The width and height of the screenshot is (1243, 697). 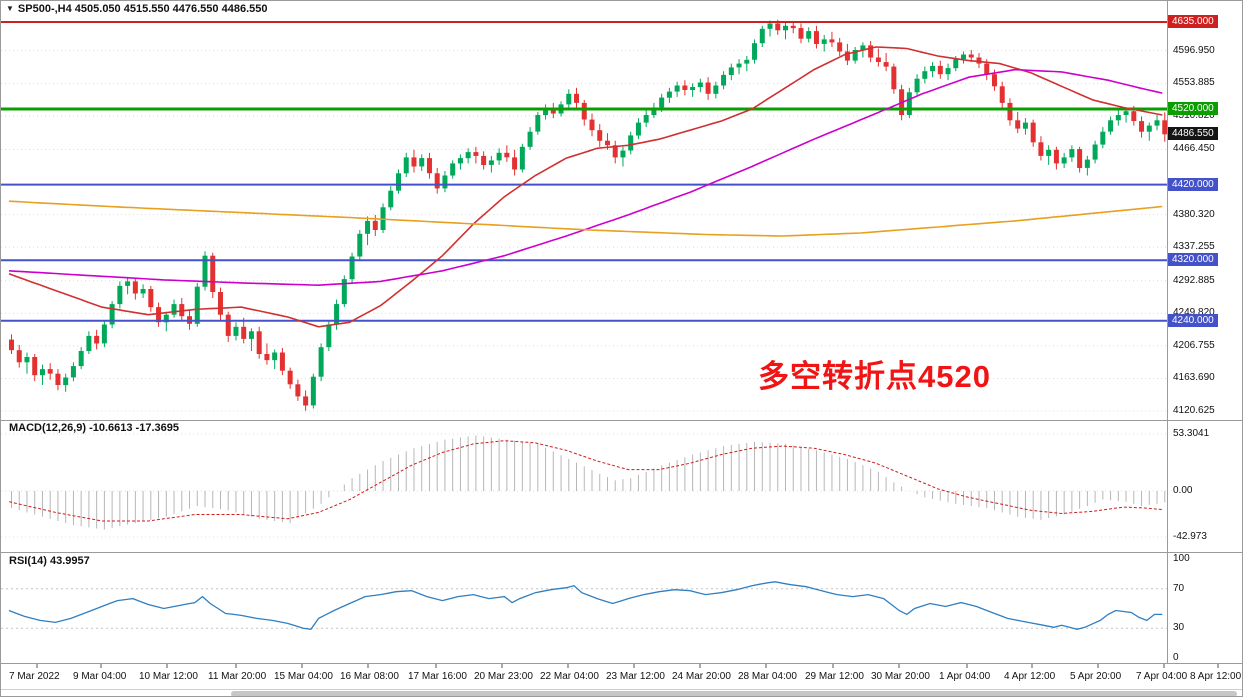 What do you see at coordinates (1030, 676) in the screenshot?
I see `time-axis-label: 4 Apr 12:00` at bounding box center [1030, 676].